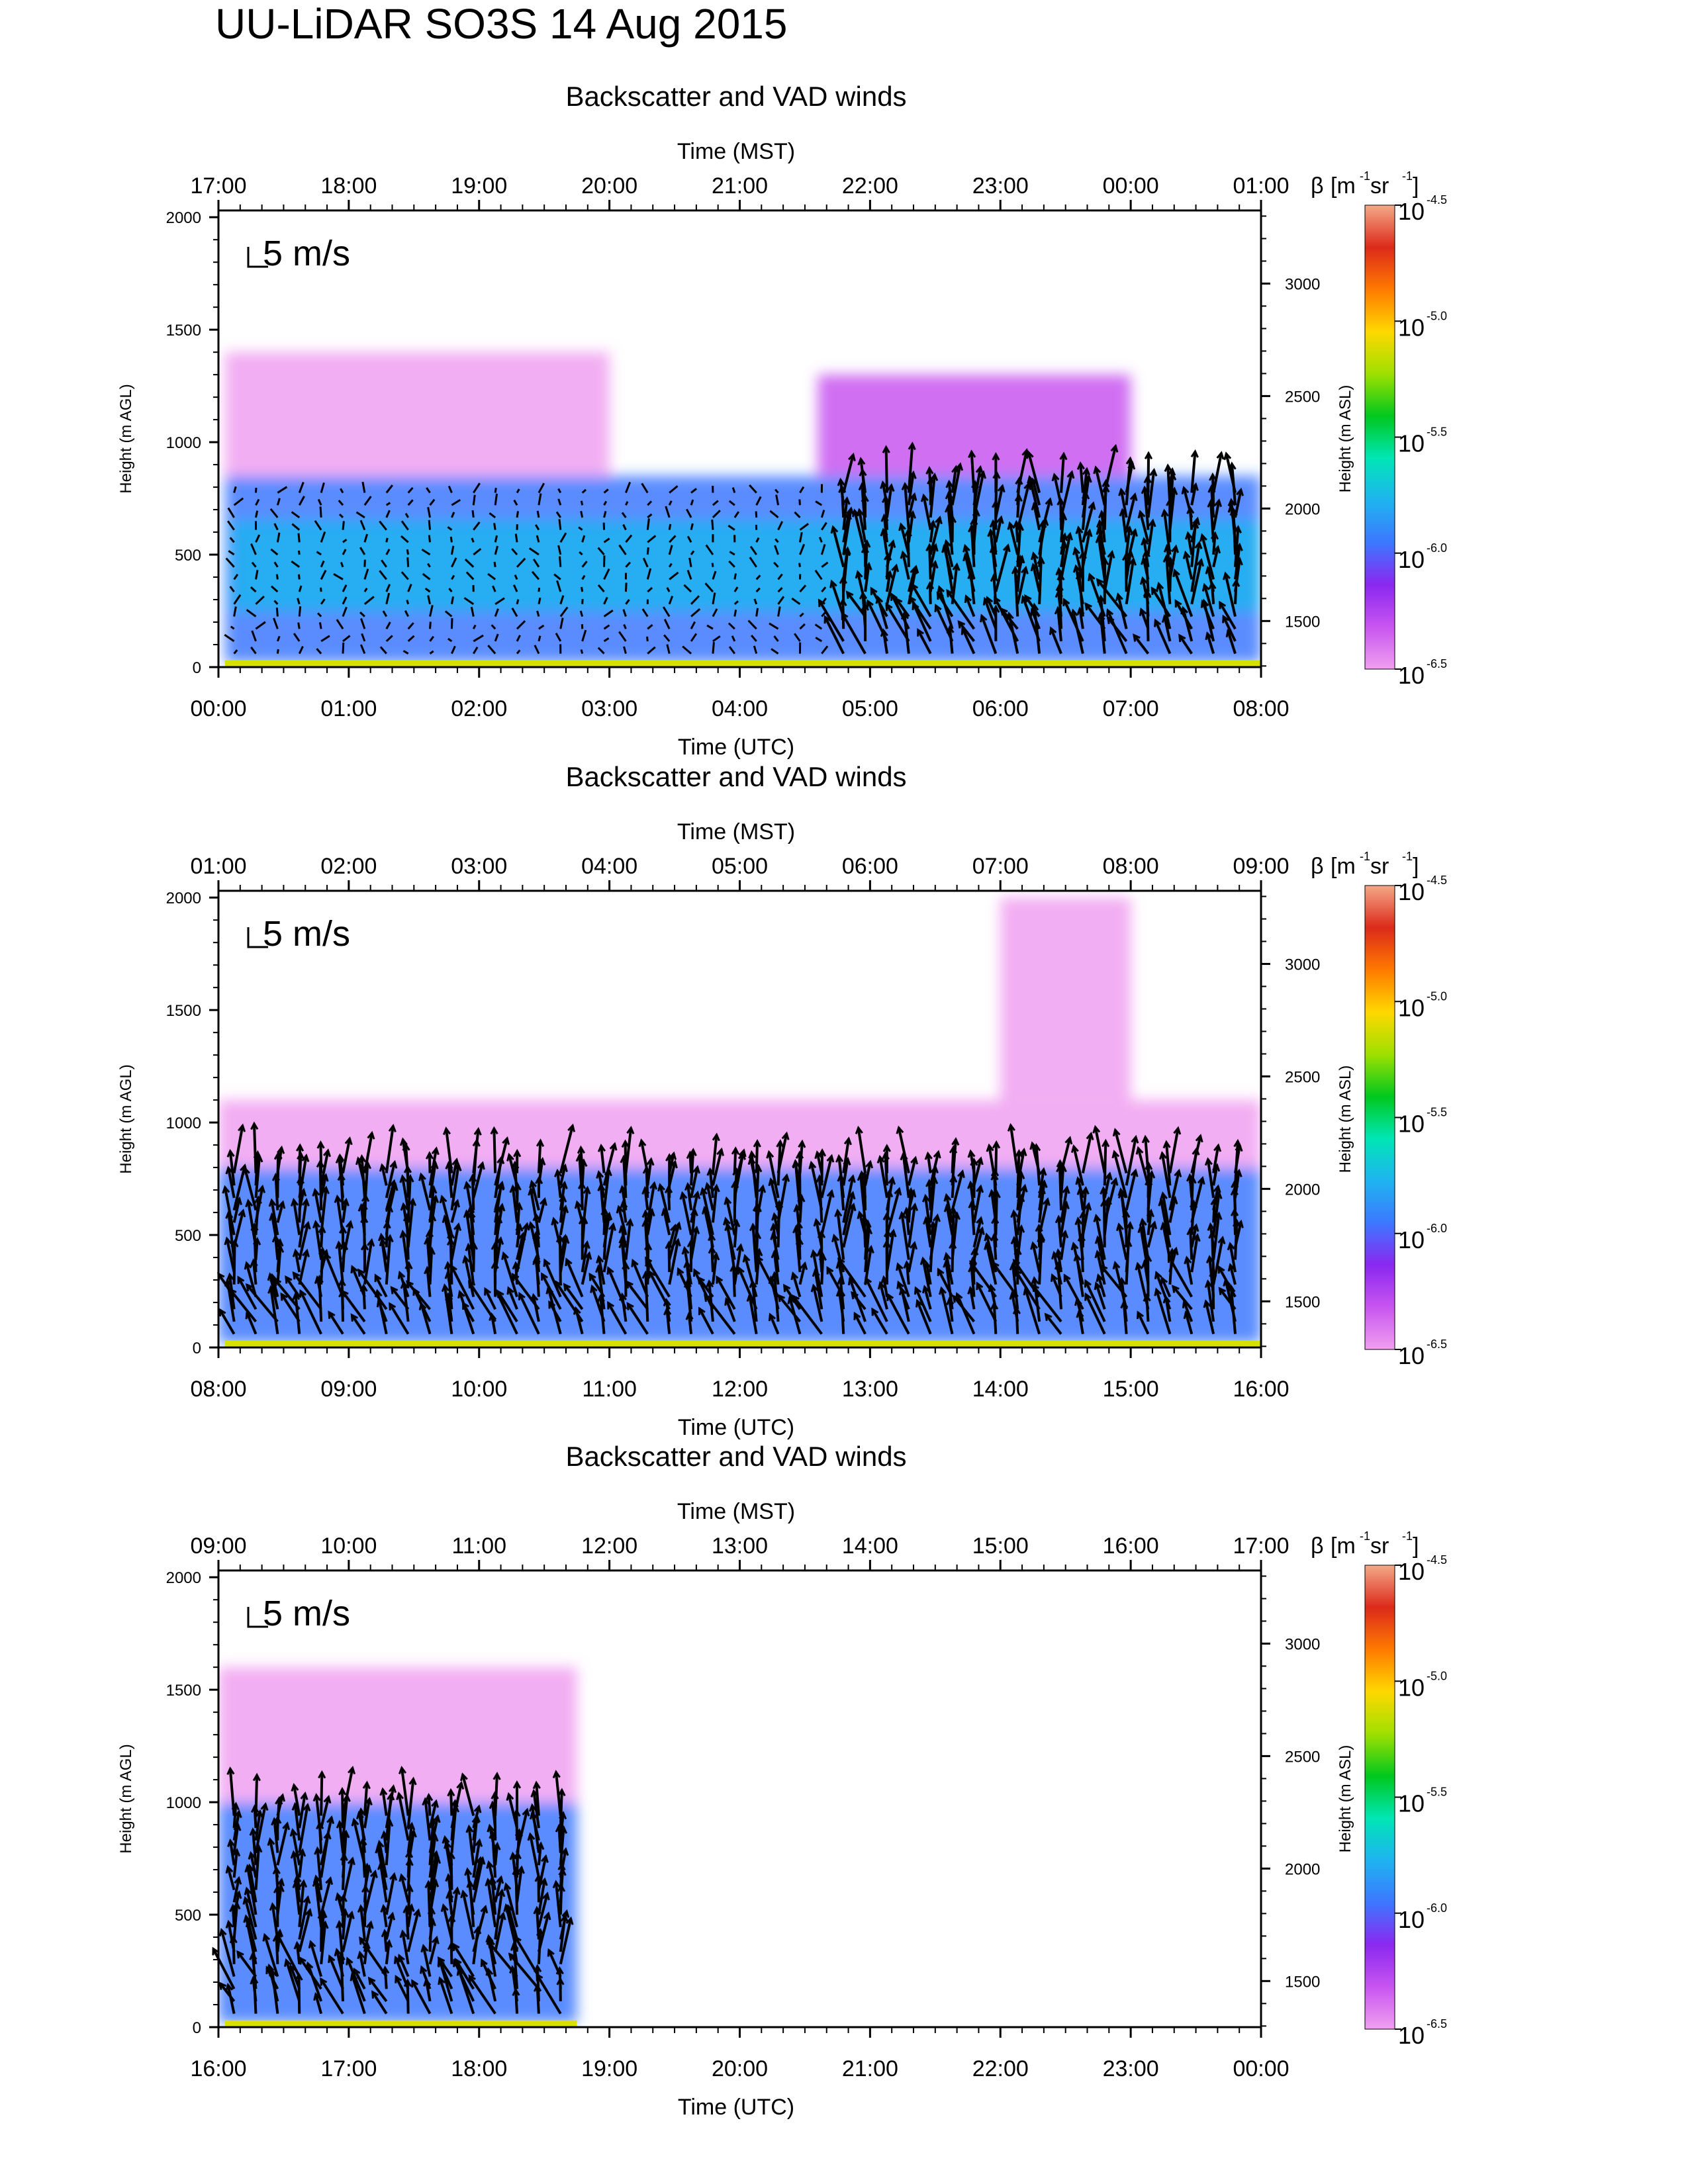 The width and height of the screenshot is (1688, 2184). I want to click on colorbar-label: β [m -1 sr -1], so click(1365, 1544).